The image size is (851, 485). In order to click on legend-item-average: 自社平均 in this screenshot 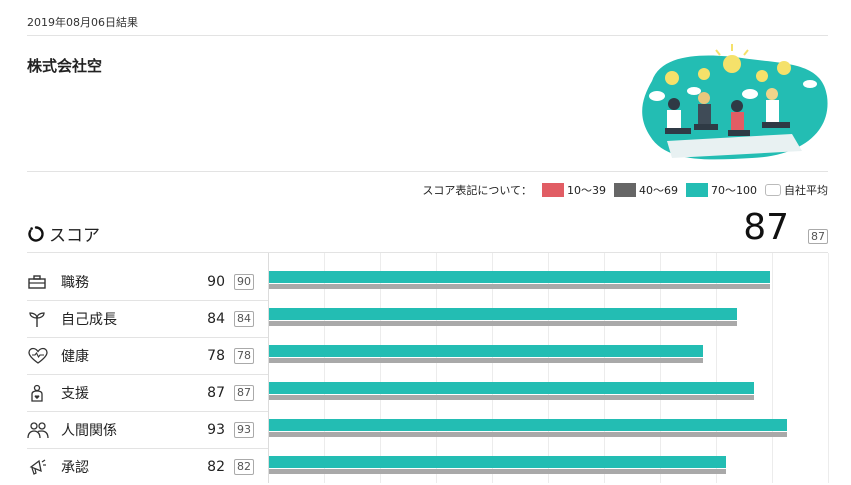, I will do `click(796, 190)`.